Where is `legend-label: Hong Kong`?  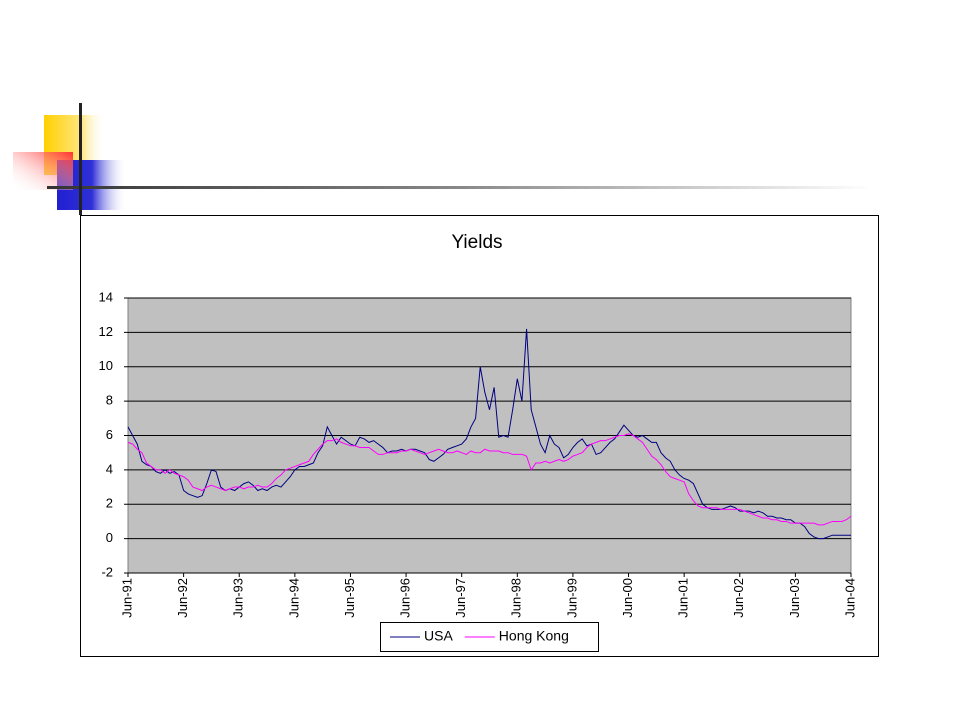 legend-label: Hong Kong is located at coordinates (534, 636).